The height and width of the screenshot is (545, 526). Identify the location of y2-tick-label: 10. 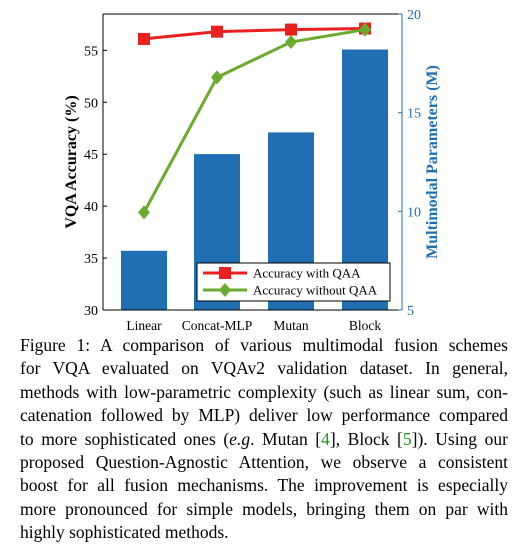
(414, 212).